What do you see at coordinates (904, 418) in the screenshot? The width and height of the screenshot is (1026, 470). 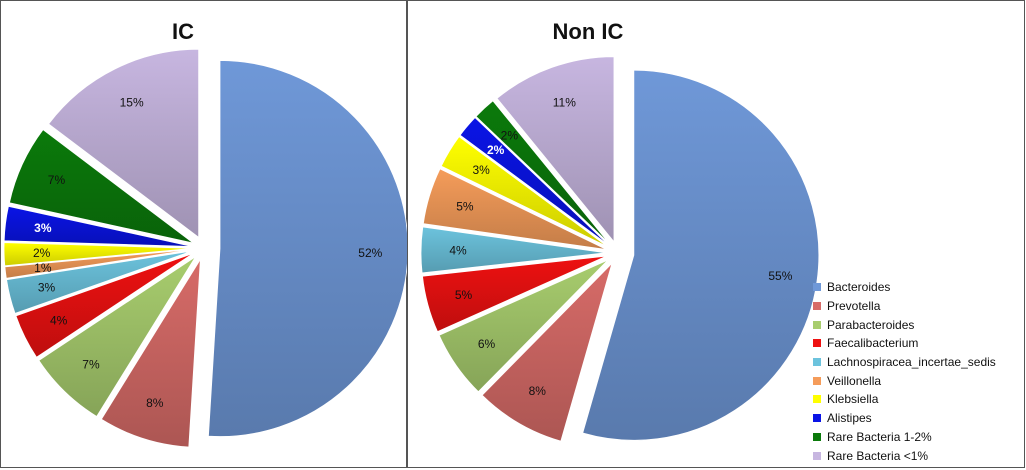 I see `legend-item: Alistipes` at bounding box center [904, 418].